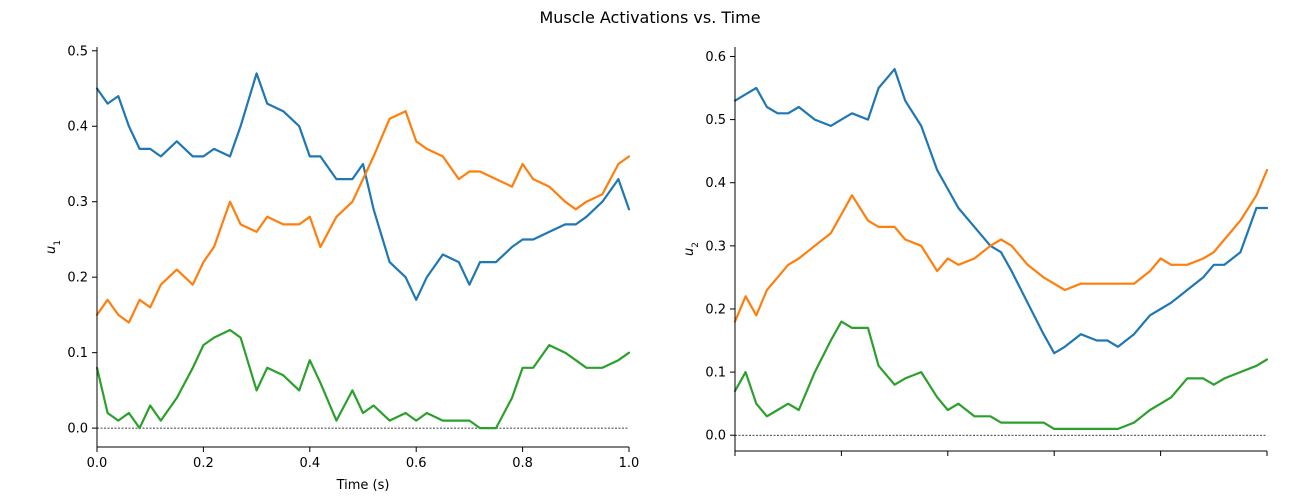 This screenshot has height=500, width=1300. Describe the element at coordinates (77, 278) in the screenshot. I see `left-y-tick-label: 0.2` at that location.